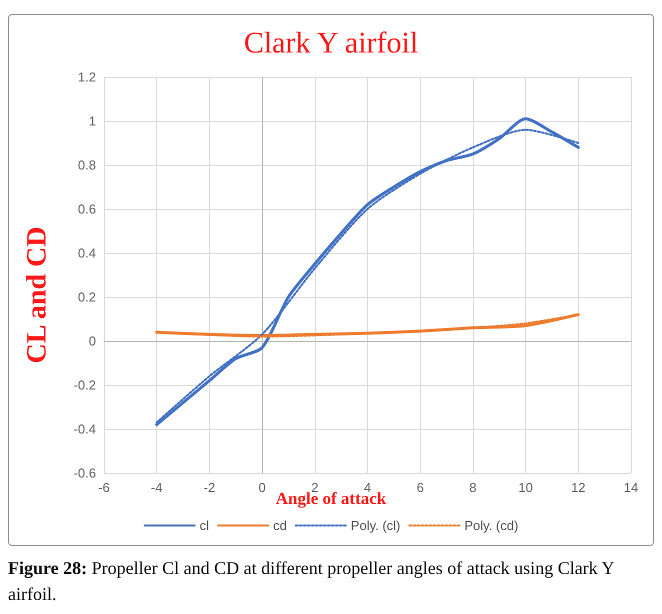  I want to click on y-tick-label: 0.8, so click(87, 165).